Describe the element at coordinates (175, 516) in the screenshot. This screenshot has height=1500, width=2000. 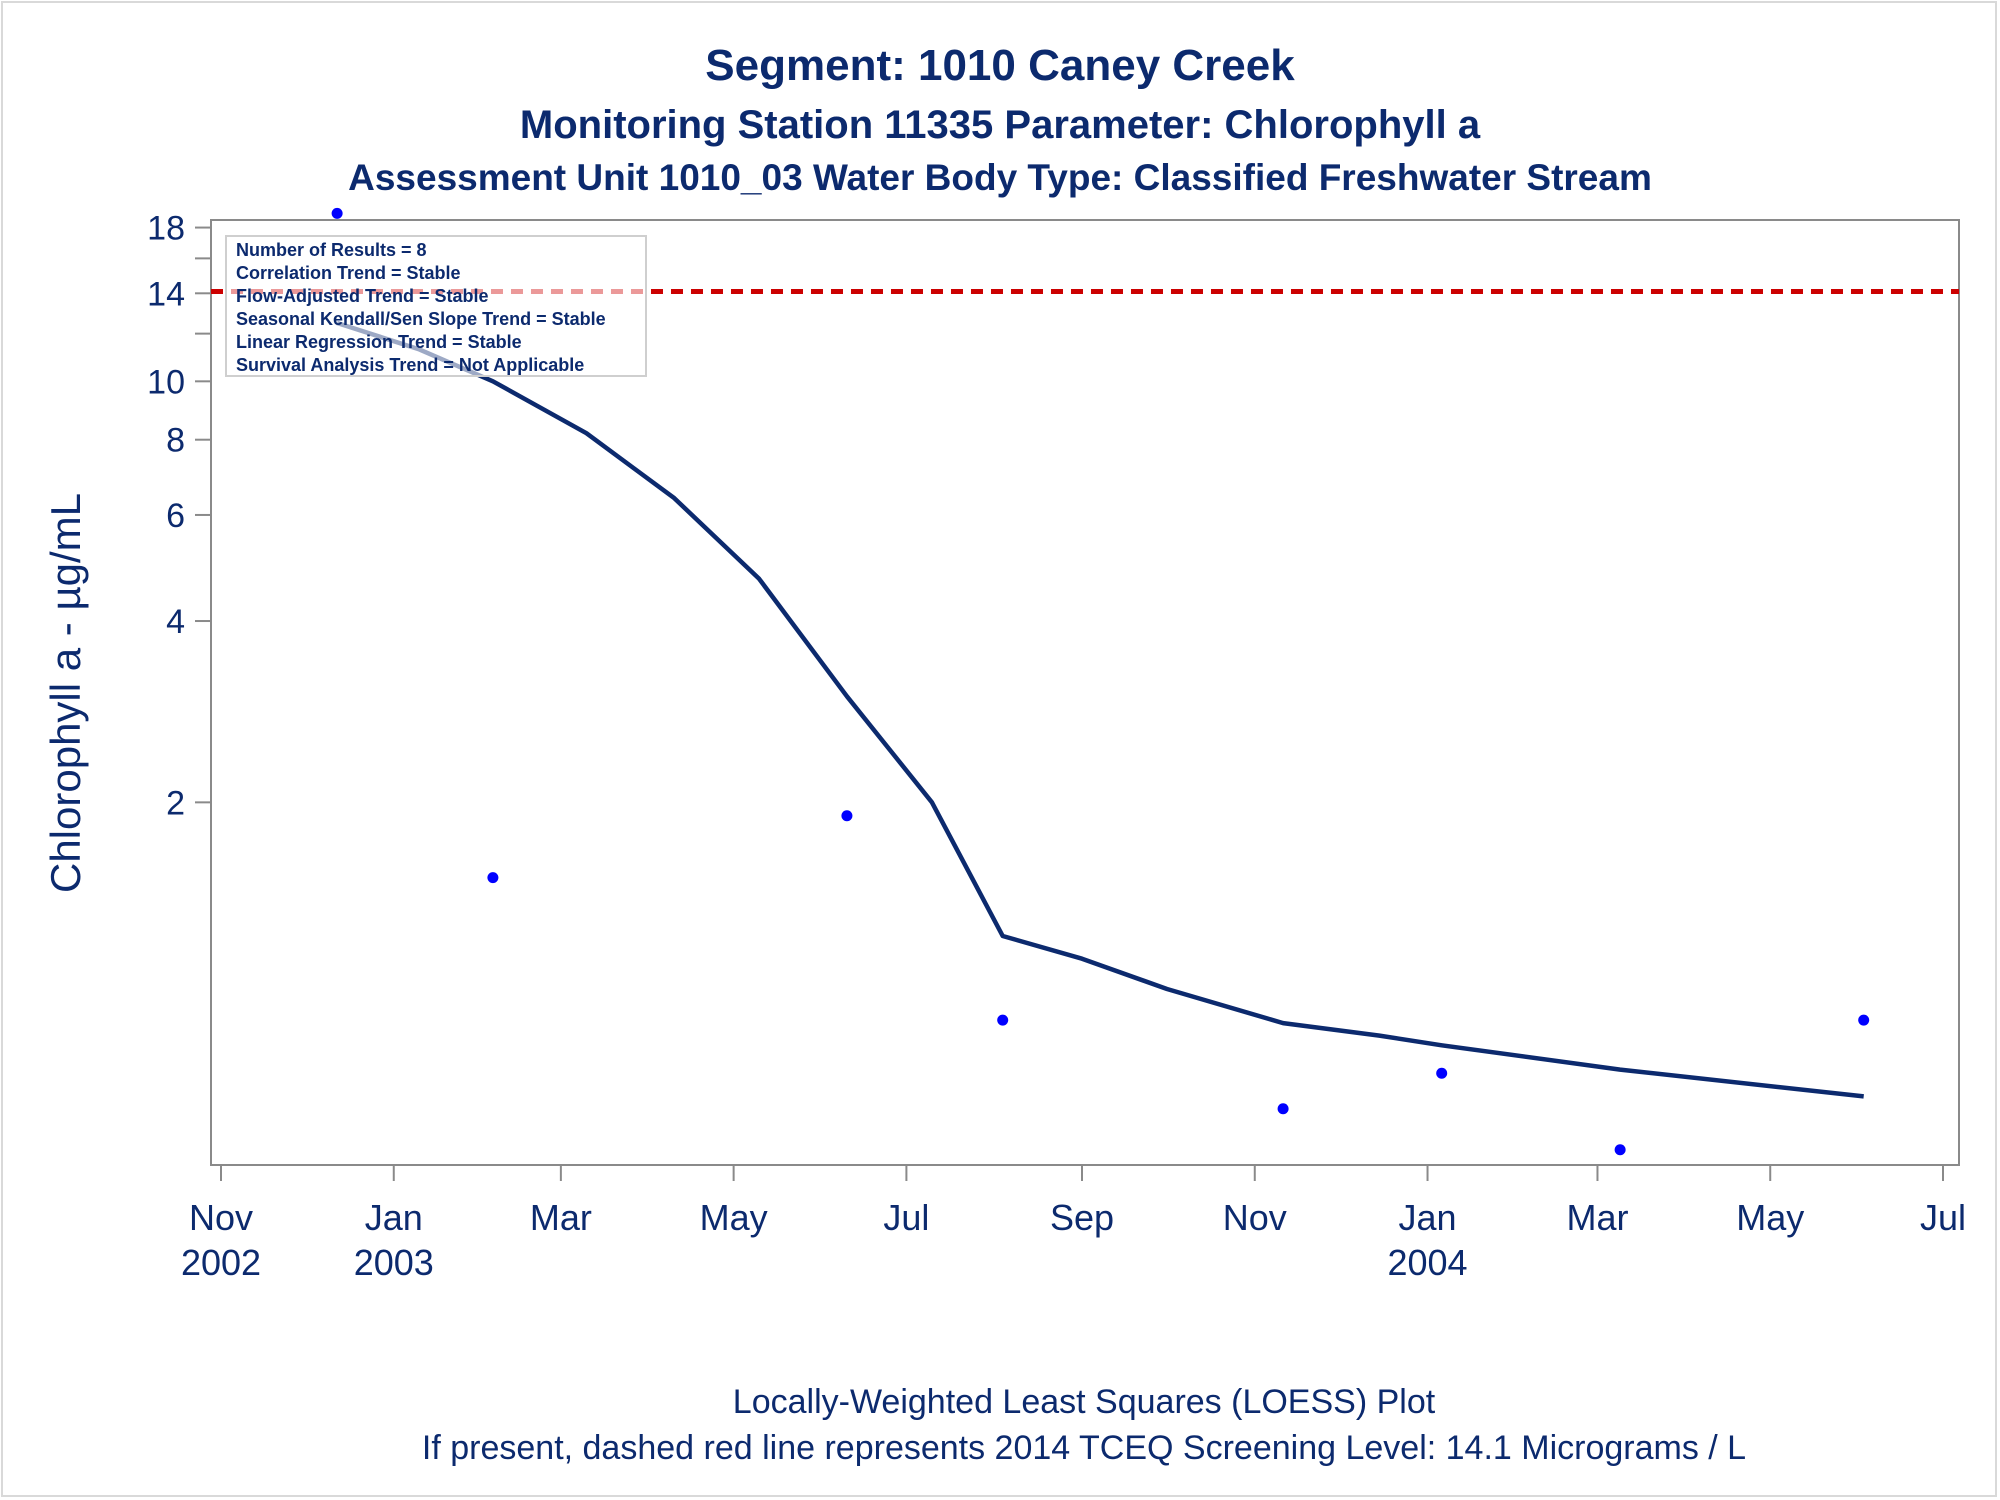
I see `y-tick-label: 6` at that location.